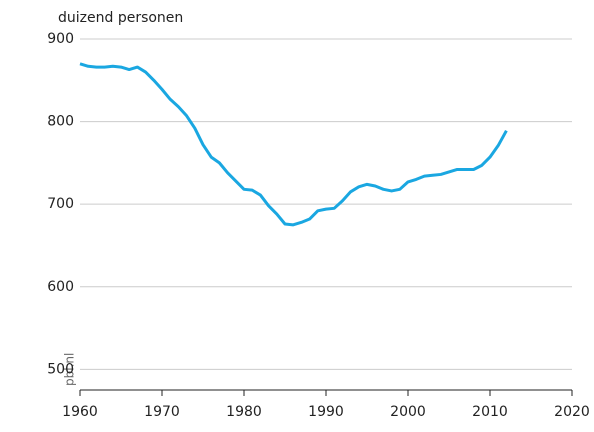 The image size is (594, 432). I want to click on y-tick-label: 800, so click(60, 122).